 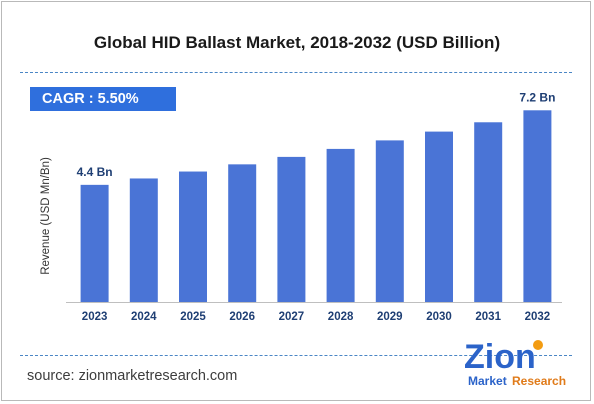 I want to click on x-tick-label: 2028, so click(x=341, y=317).